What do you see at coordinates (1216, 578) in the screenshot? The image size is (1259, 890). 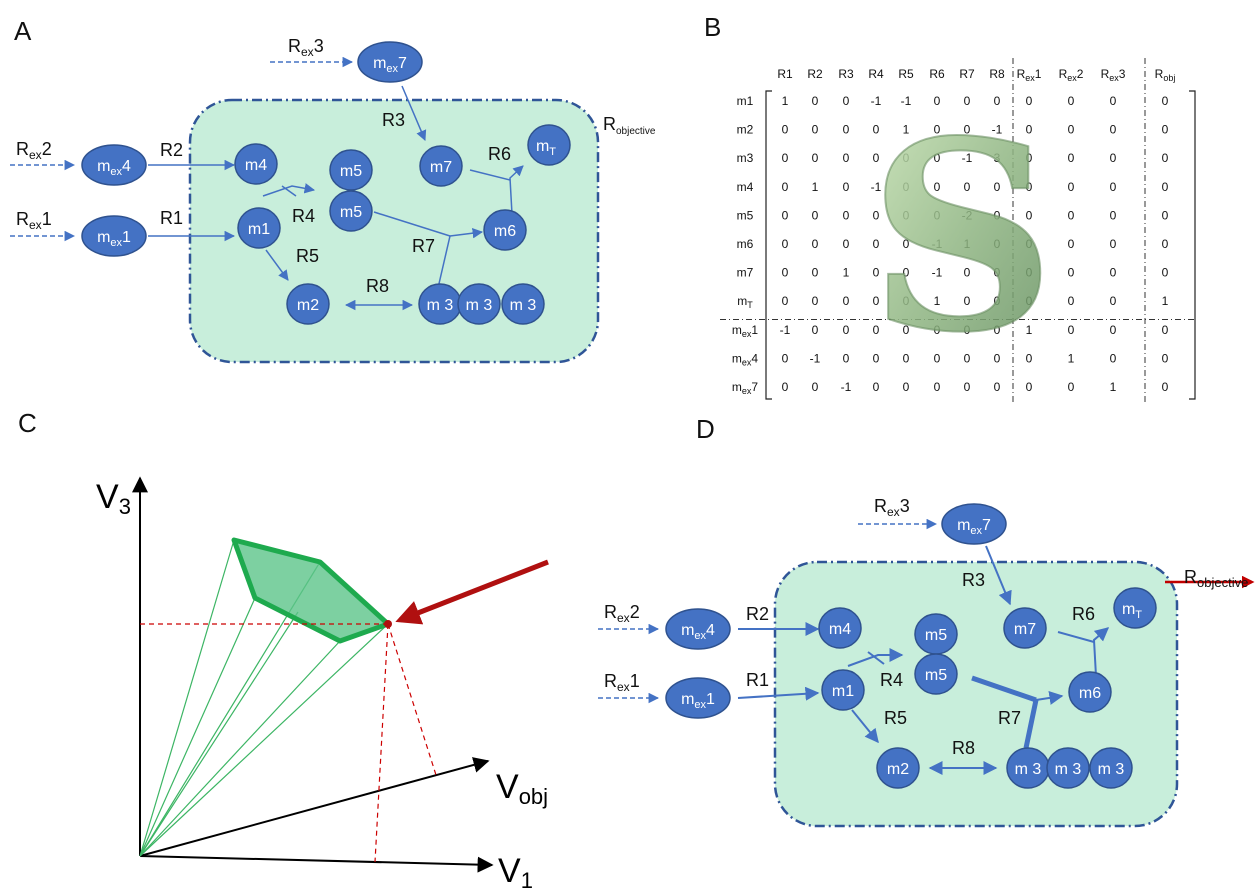 I see `objective-reaction-label-d: Robjective` at bounding box center [1216, 578].